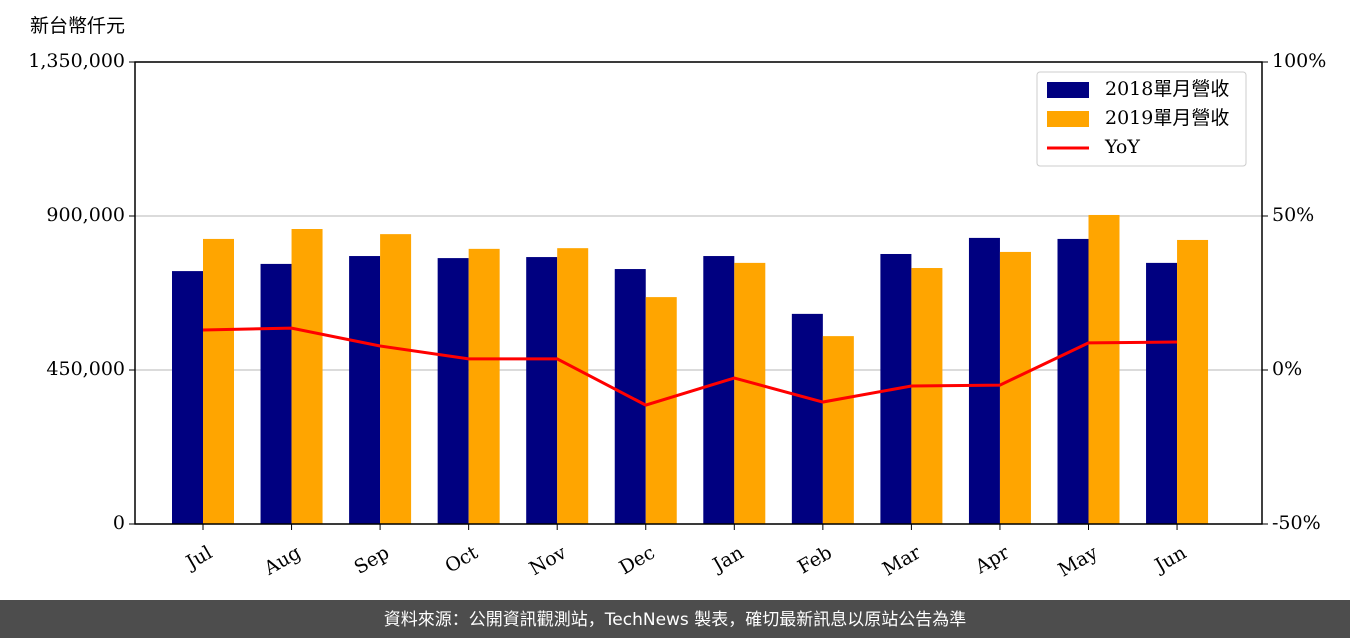 The image size is (1350, 638). Describe the element at coordinates (76, 61) in the screenshot. I see `y-tick-label: 1,350,000` at that location.